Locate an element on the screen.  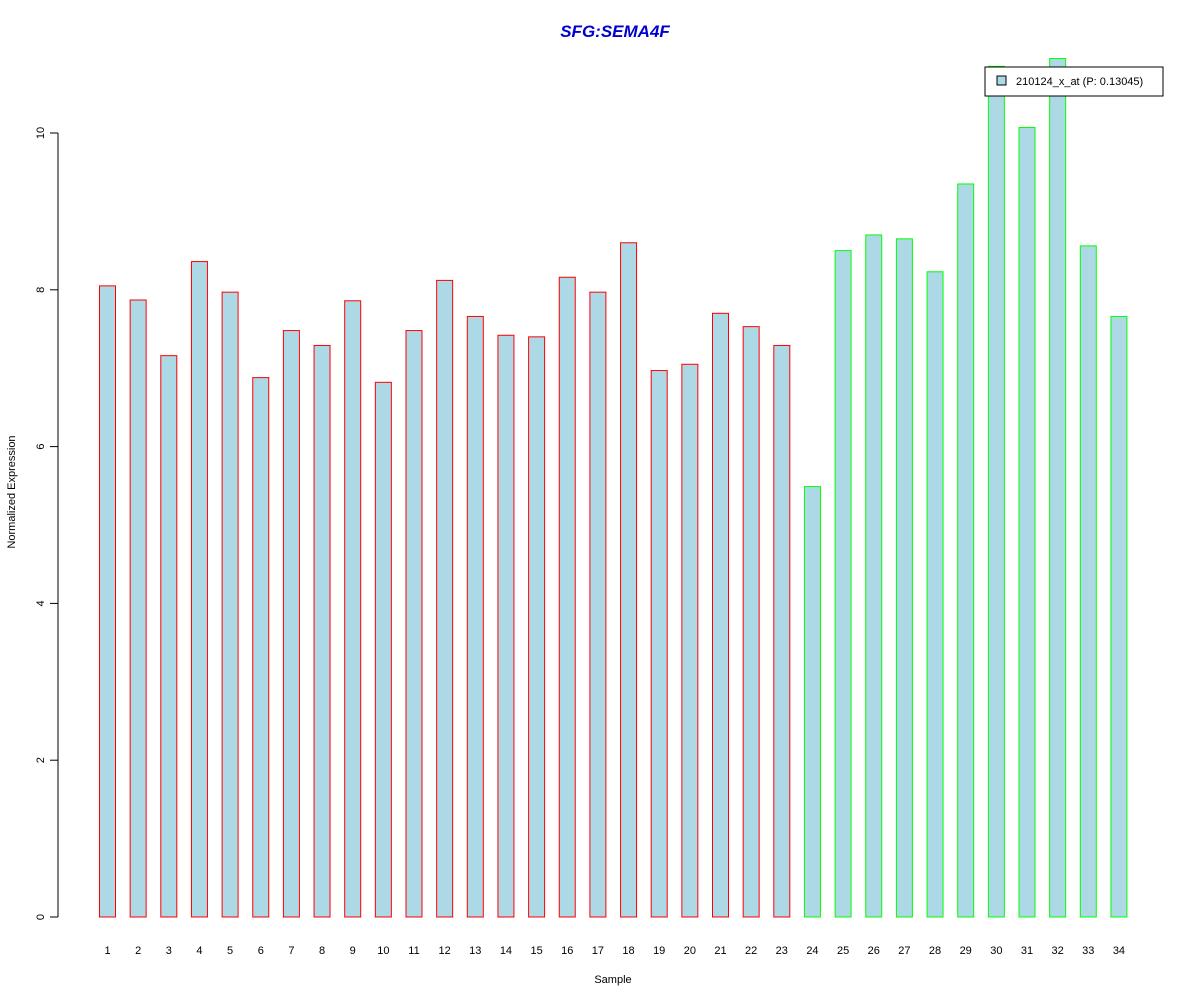
y-axis-label: Normalized Expression is located at coordinates (12, 491).